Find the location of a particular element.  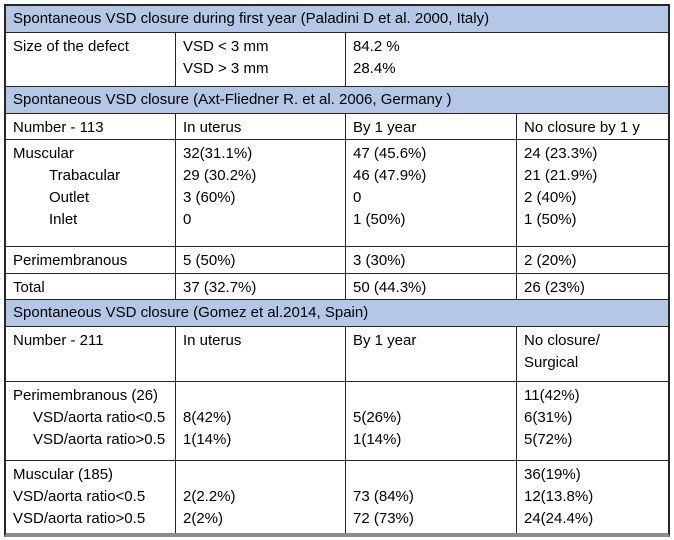

cell-line: 21 (21.9%) is located at coordinates (561, 175).